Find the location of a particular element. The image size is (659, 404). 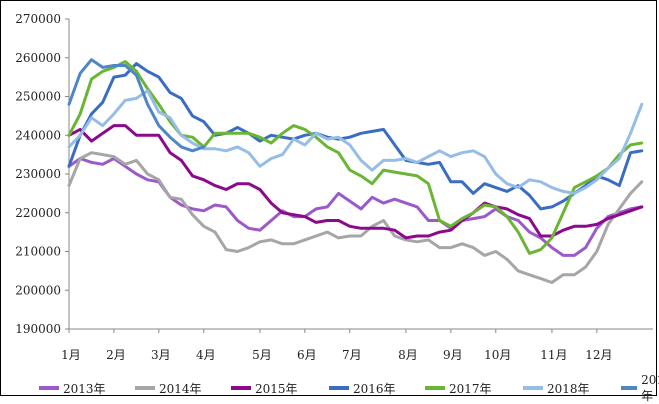

legend-label: 2014年 is located at coordinates (180, 388).